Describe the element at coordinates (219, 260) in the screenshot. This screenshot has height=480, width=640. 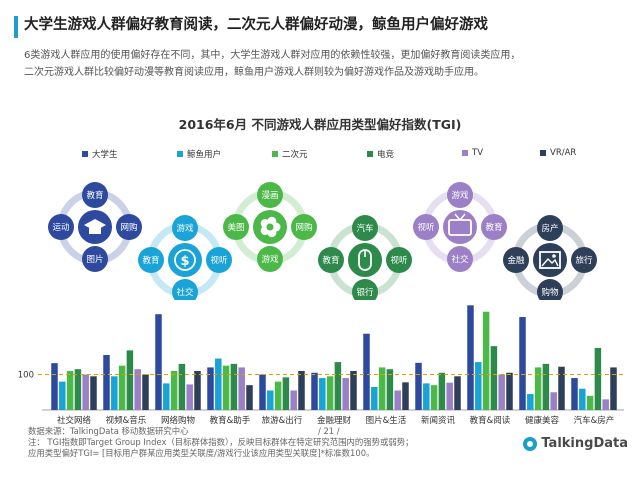
I see `cluster-node-label: 视听` at that location.